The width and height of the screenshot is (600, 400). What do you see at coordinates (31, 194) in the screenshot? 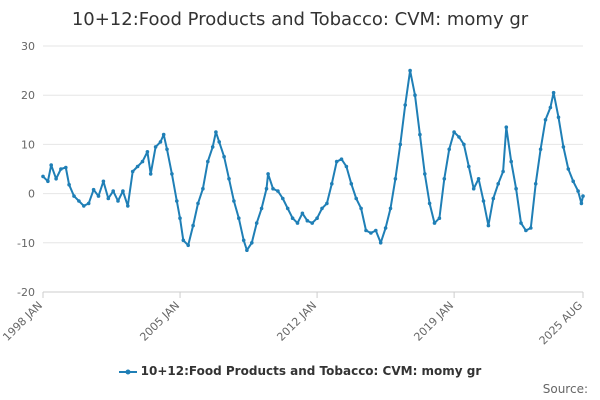
I see `y-tick-label: 0` at bounding box center [31, 194].